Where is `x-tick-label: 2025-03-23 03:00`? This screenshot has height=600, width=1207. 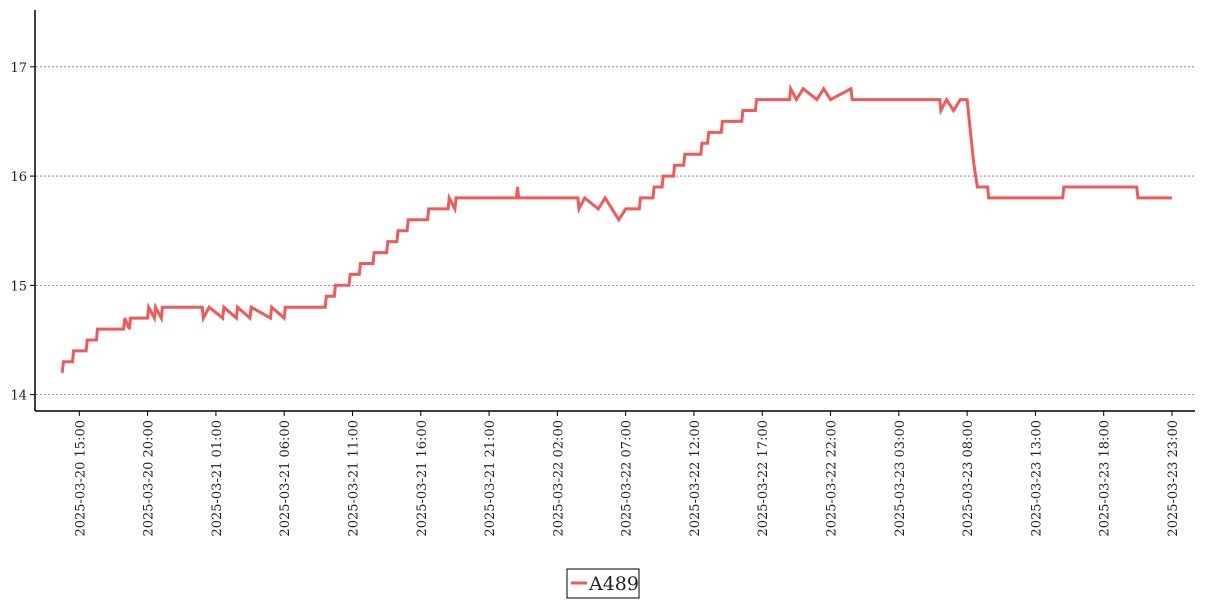
x-tick-label: 2025-03-23 03:00 is located at coordinates (900, 478).